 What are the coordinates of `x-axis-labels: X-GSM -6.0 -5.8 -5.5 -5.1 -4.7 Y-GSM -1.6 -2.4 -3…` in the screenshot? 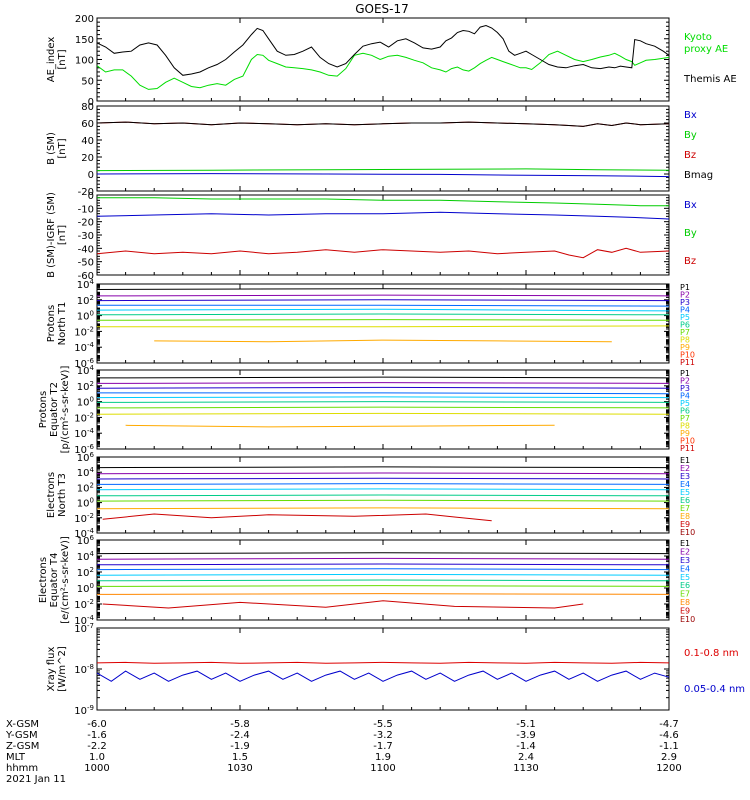 It's located at (343, 752).